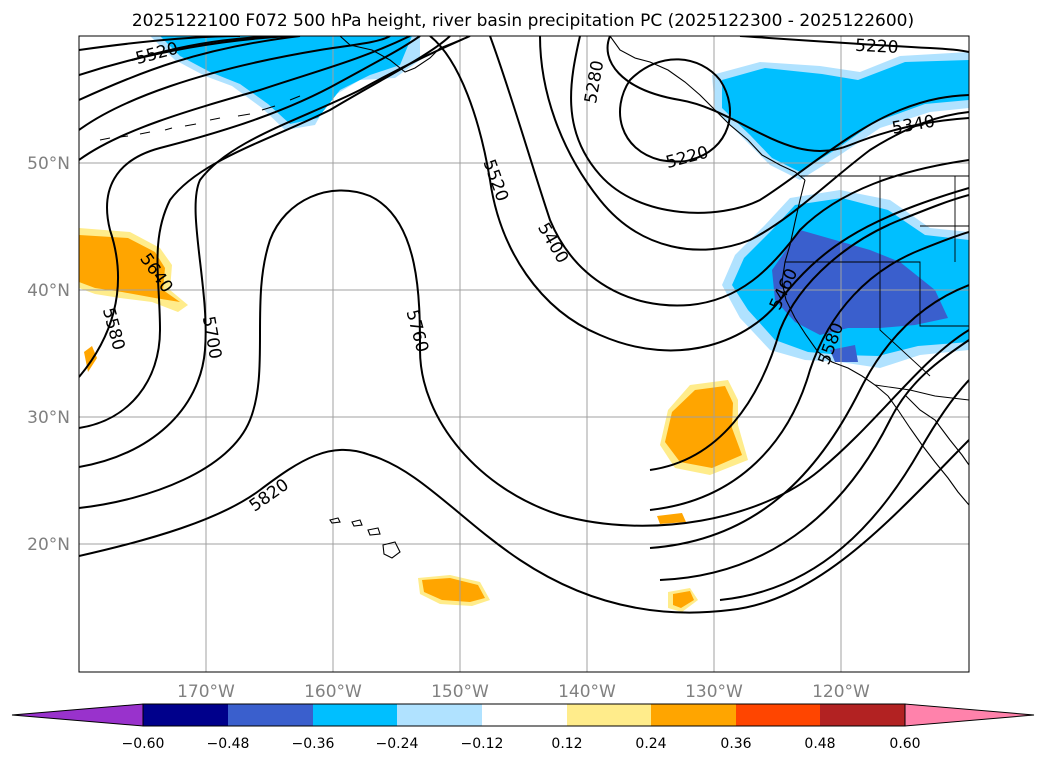 This screenshot has height=765, width=1047. What do you see at coordinates (397, 744) in the screenshot?
I see `colorbar-tick-label: −0.24` at bounding box center [397, 744].